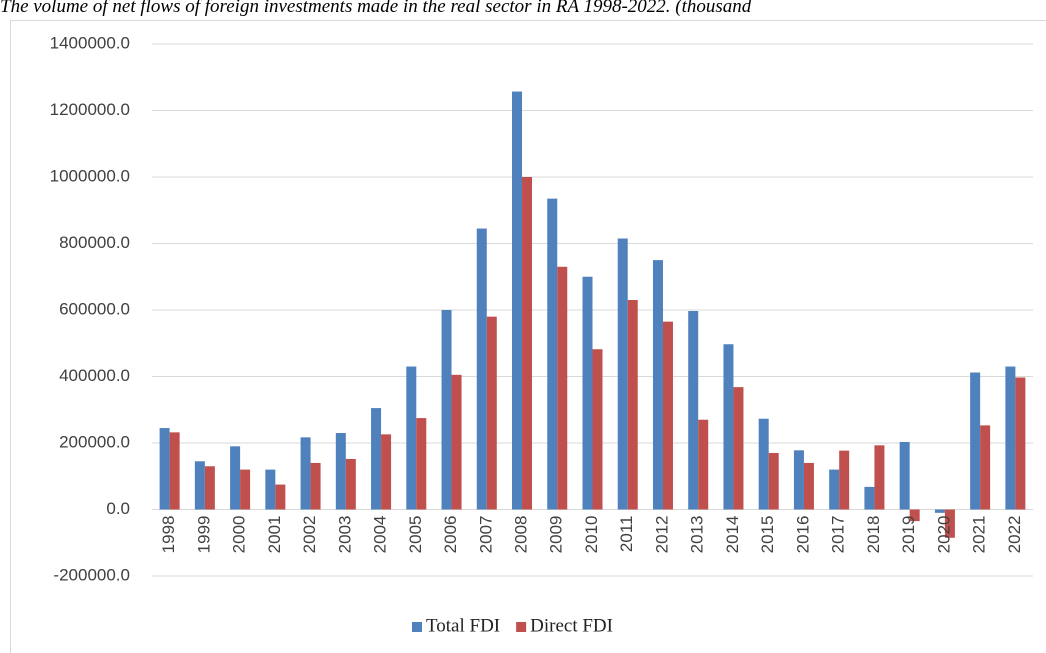  I want to click on x-tick-label: 2001, so click(274, 535).